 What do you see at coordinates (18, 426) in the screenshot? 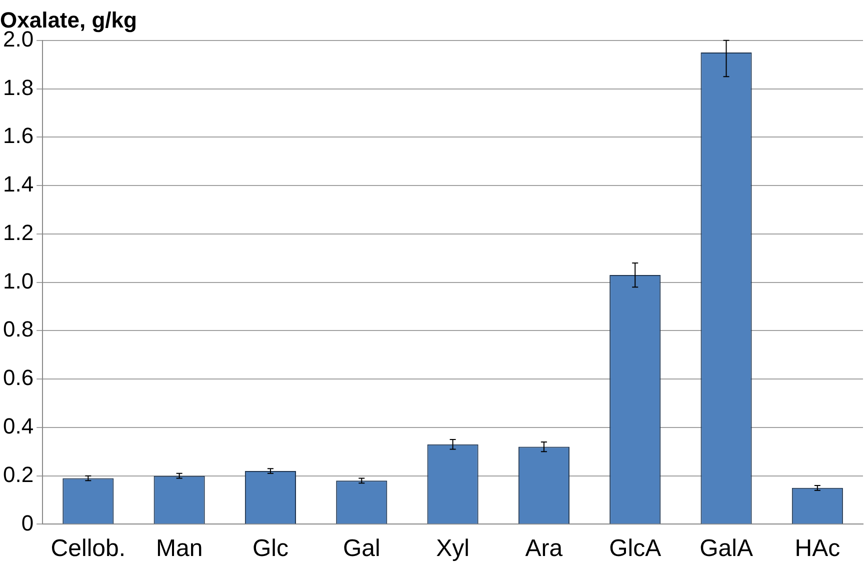
I see `y-tick-label: 0.4` at bounding box center [18, 426].